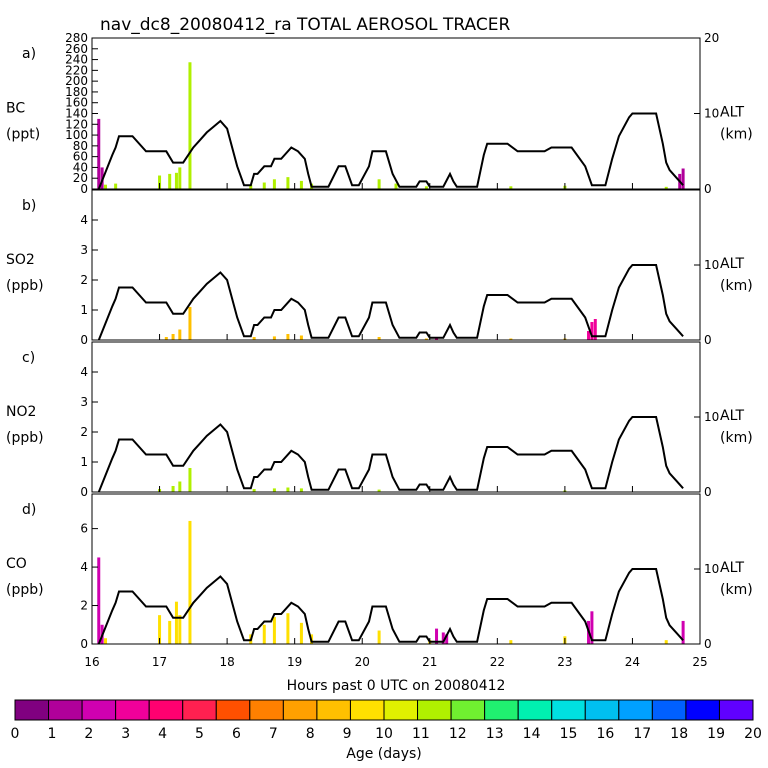 The height and width of the screenshot is (768, 768). I want to click on colorbar-label: Age (days), so click(384, 754).